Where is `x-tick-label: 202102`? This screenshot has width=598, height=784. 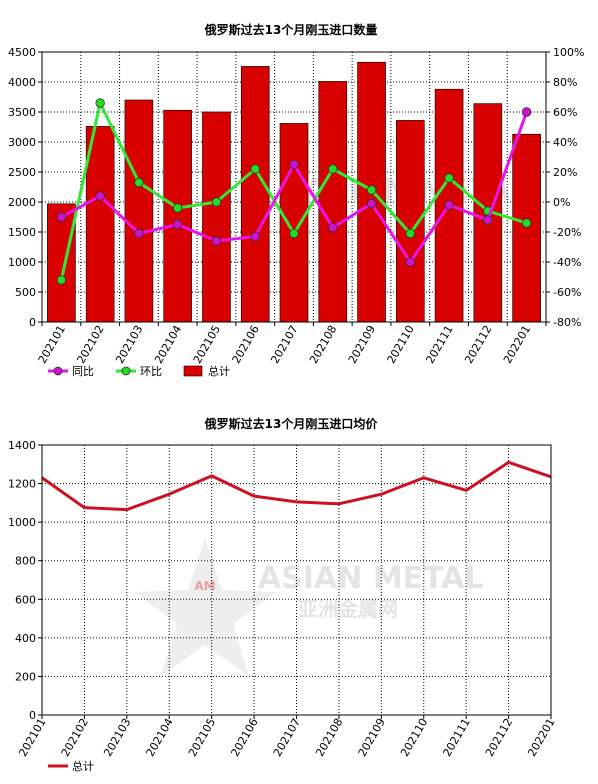 x-tick-label: 202102 is located at coordinates (75, 737).